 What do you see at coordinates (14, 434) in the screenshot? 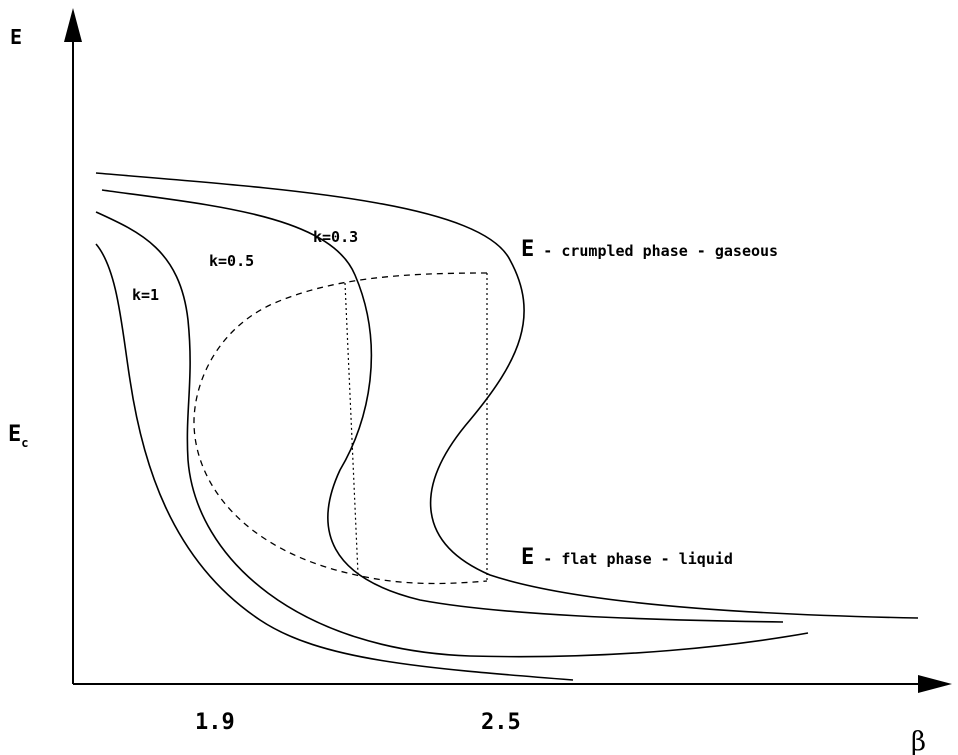
I see `y-mark-main: E` at bounding box center [14, 434].